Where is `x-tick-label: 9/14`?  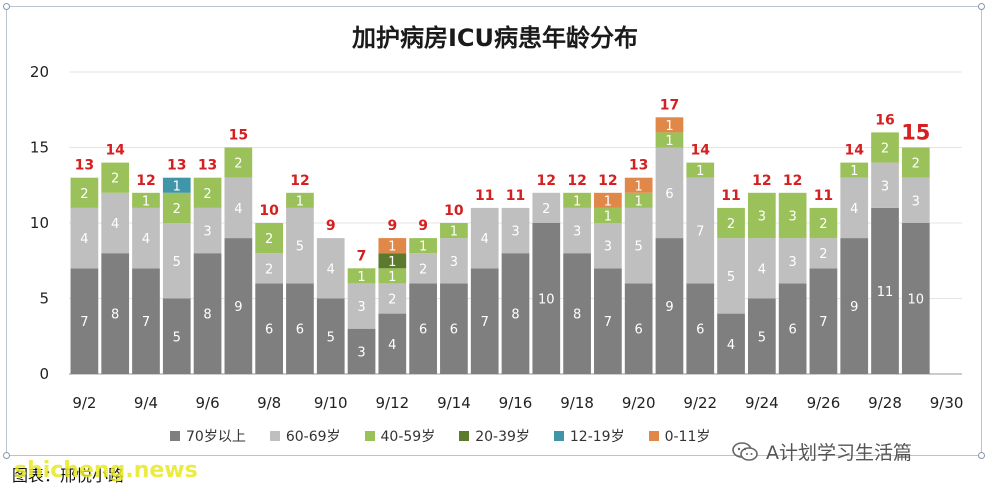 x-tick-label: 9/14 is located at coordinates (454, 403).